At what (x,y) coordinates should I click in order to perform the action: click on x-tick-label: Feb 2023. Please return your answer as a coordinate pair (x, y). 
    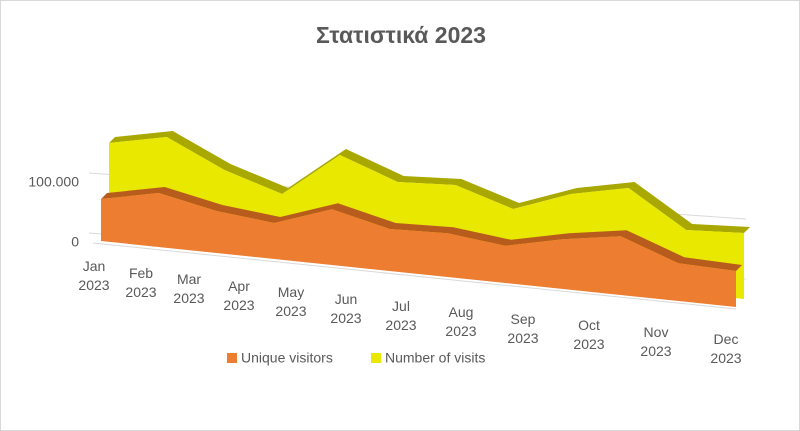
    Looking at the image, I should click on (141, 282).